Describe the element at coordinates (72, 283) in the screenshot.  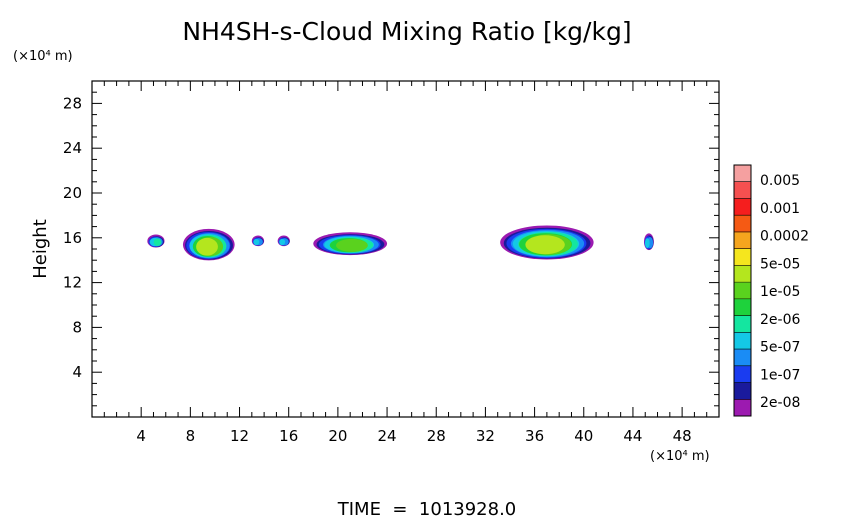
I see `y-tick-label: 12` at that location.